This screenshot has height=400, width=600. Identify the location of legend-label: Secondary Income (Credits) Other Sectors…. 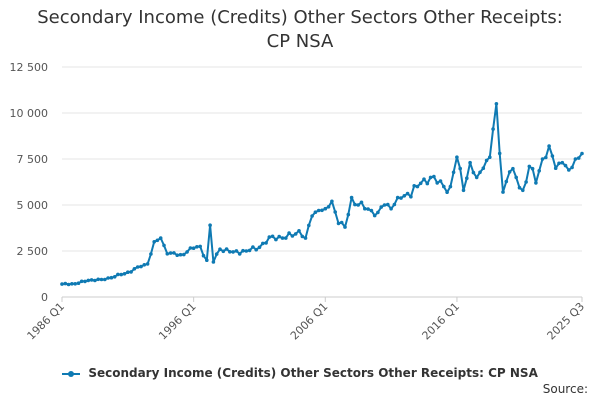
(313, 373).